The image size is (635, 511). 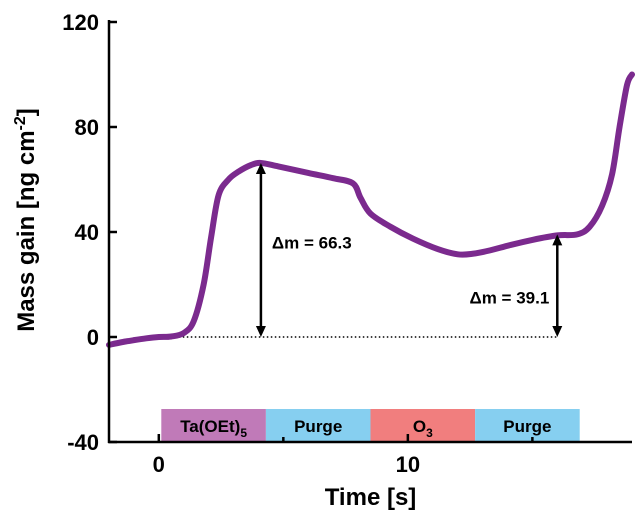 What do you see at coordinates (26, 112) in the screenshot?
I see `y-axis-title-end: ]` at bounding box center [26, 112].